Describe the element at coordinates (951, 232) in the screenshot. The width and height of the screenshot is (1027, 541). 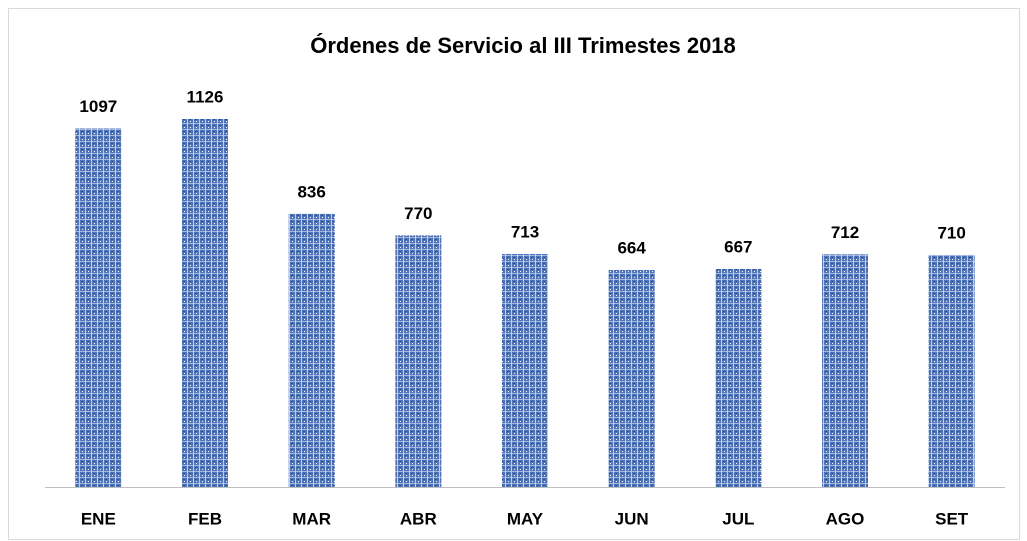
I see `data-label: 710` at that location.